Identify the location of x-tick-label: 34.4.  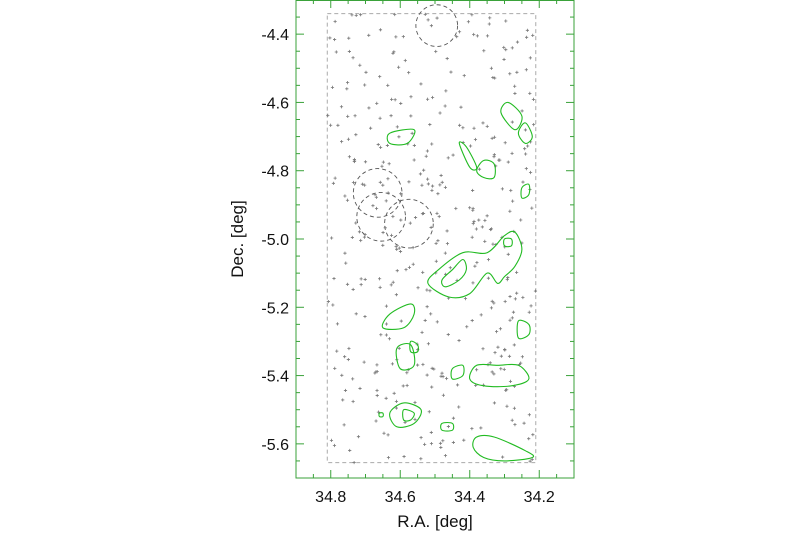
(469, 497).